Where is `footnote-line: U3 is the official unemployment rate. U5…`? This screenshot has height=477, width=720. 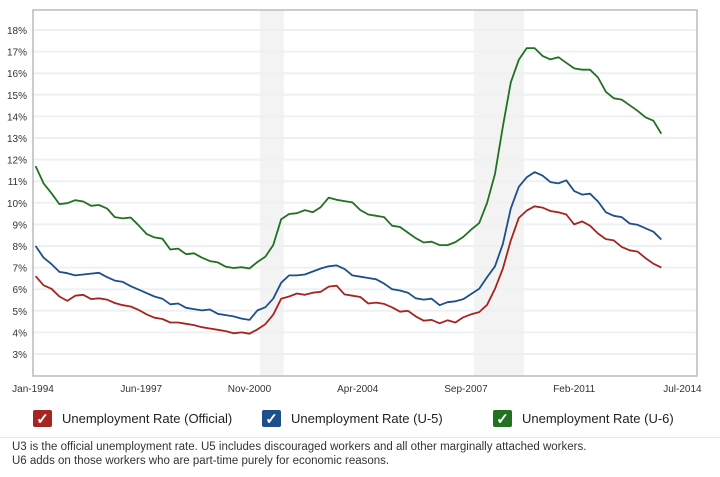 footnote-line: U3 is the official unemployment rate. U5… is located at coordinates (299, 447).